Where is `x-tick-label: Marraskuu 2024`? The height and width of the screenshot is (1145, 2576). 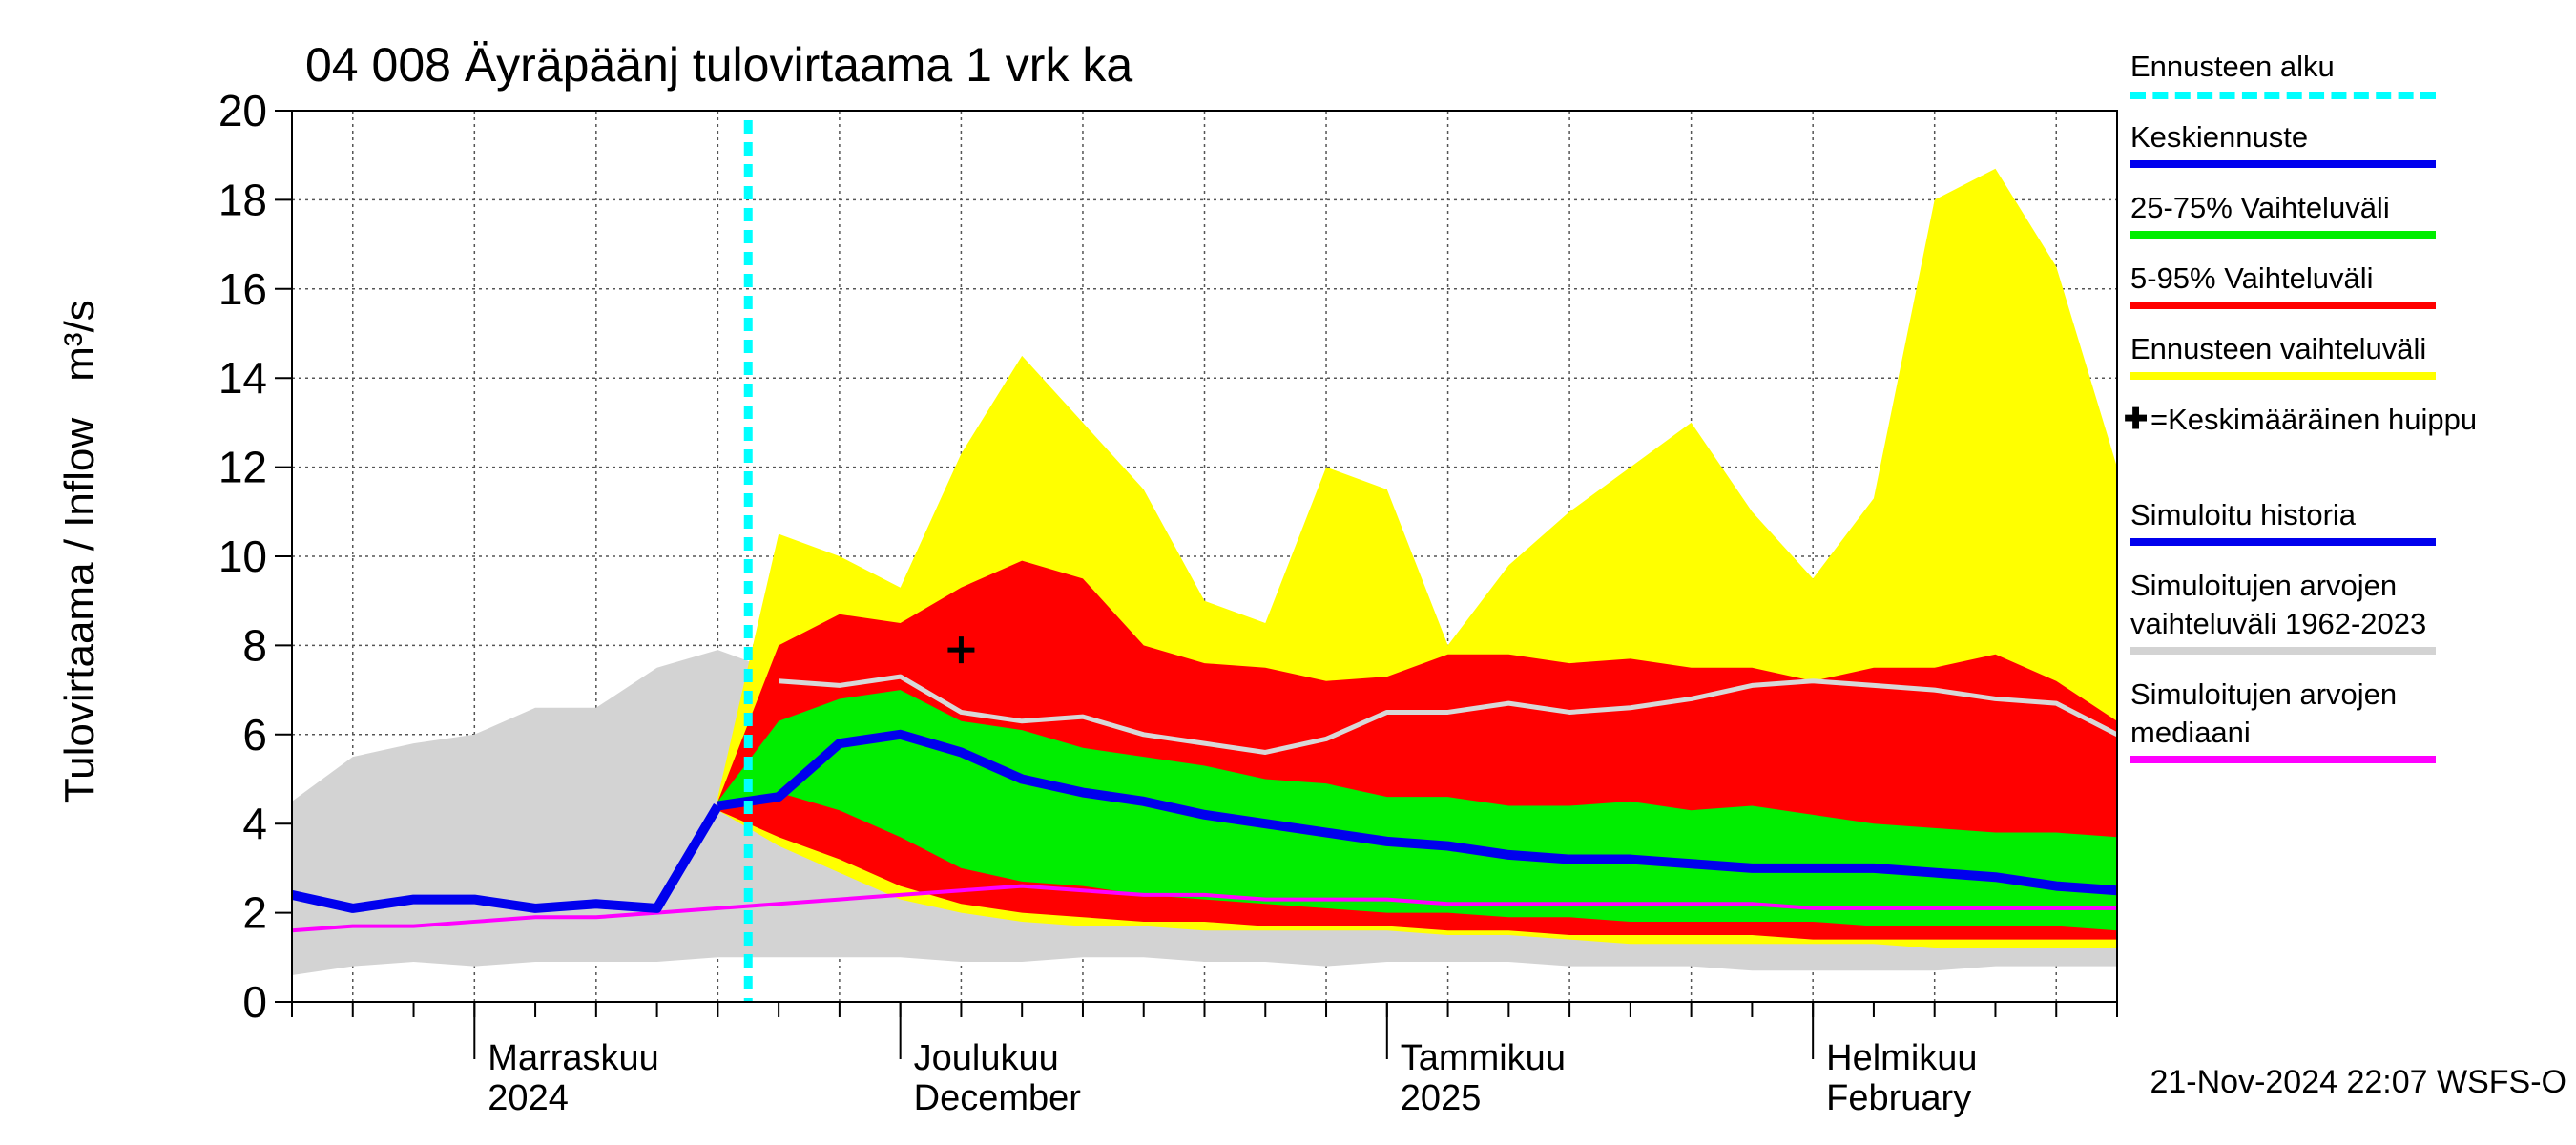
x-tick-label: Marraskuu 2024 is located at coordinates (573, 1078).